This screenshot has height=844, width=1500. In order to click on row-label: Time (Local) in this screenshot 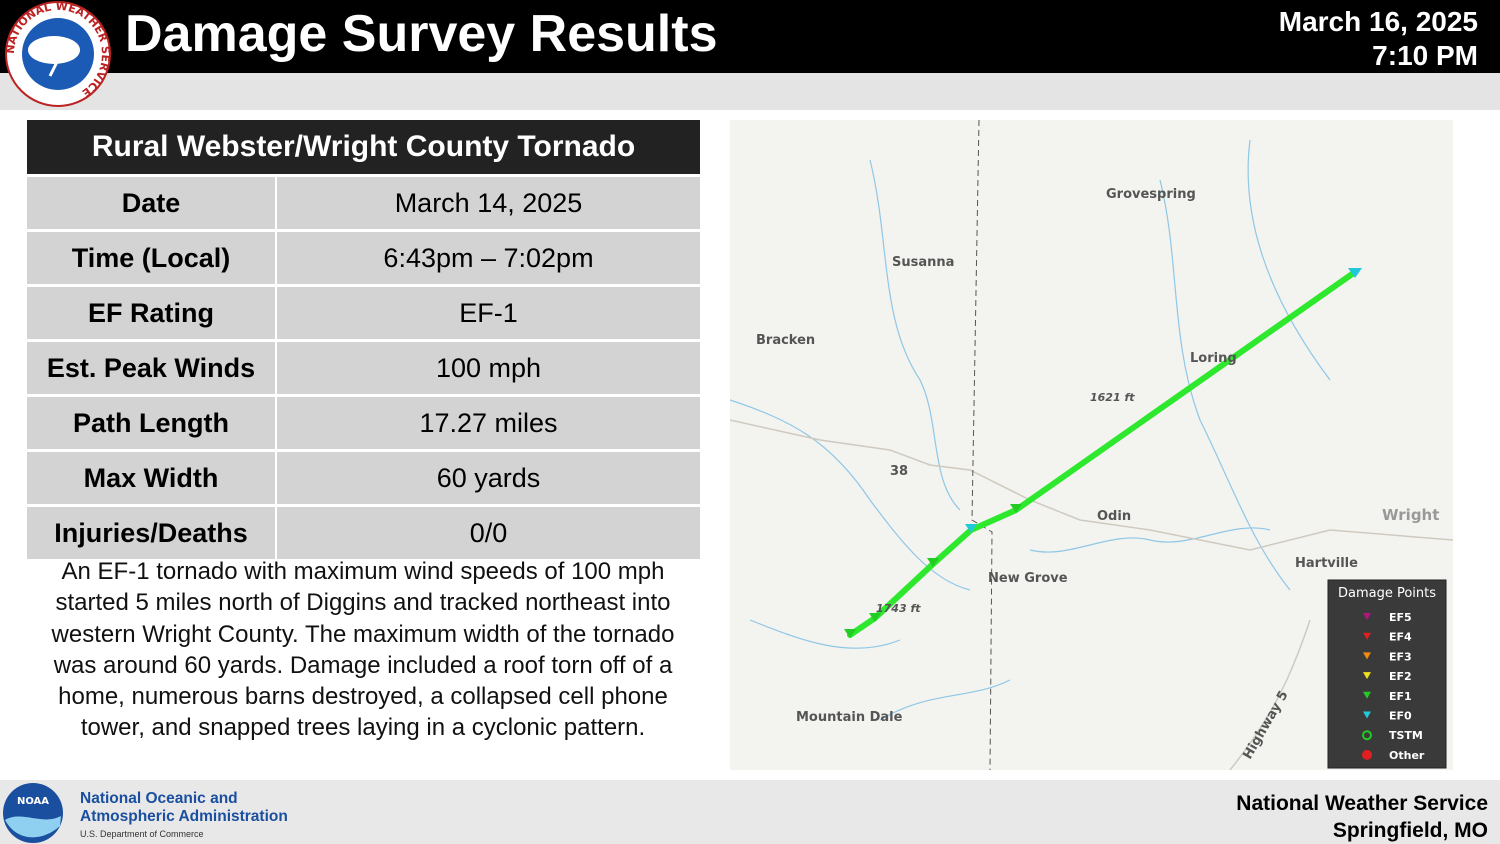, I will do `click(152, 257)`.